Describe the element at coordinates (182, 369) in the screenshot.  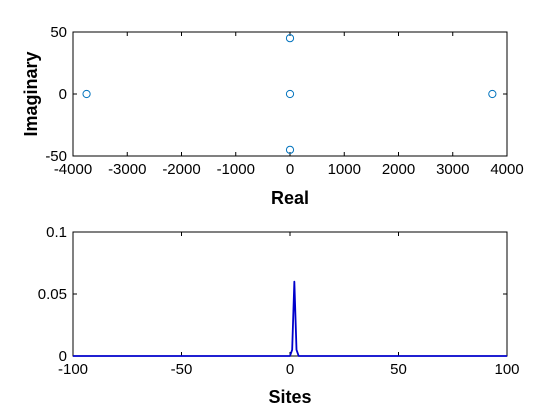
I see `x-tick-label: -50` at that location.